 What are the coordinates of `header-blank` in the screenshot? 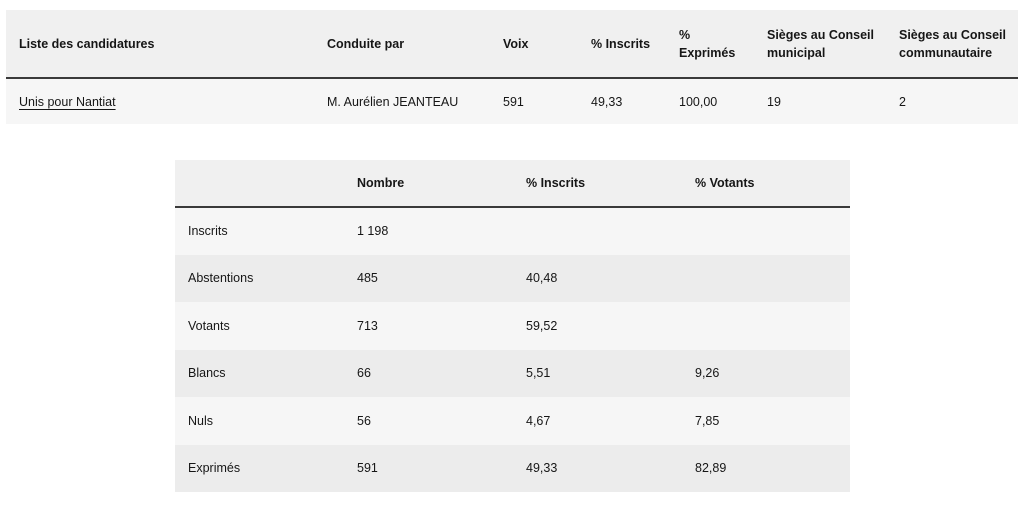 It's located at (259, 184).